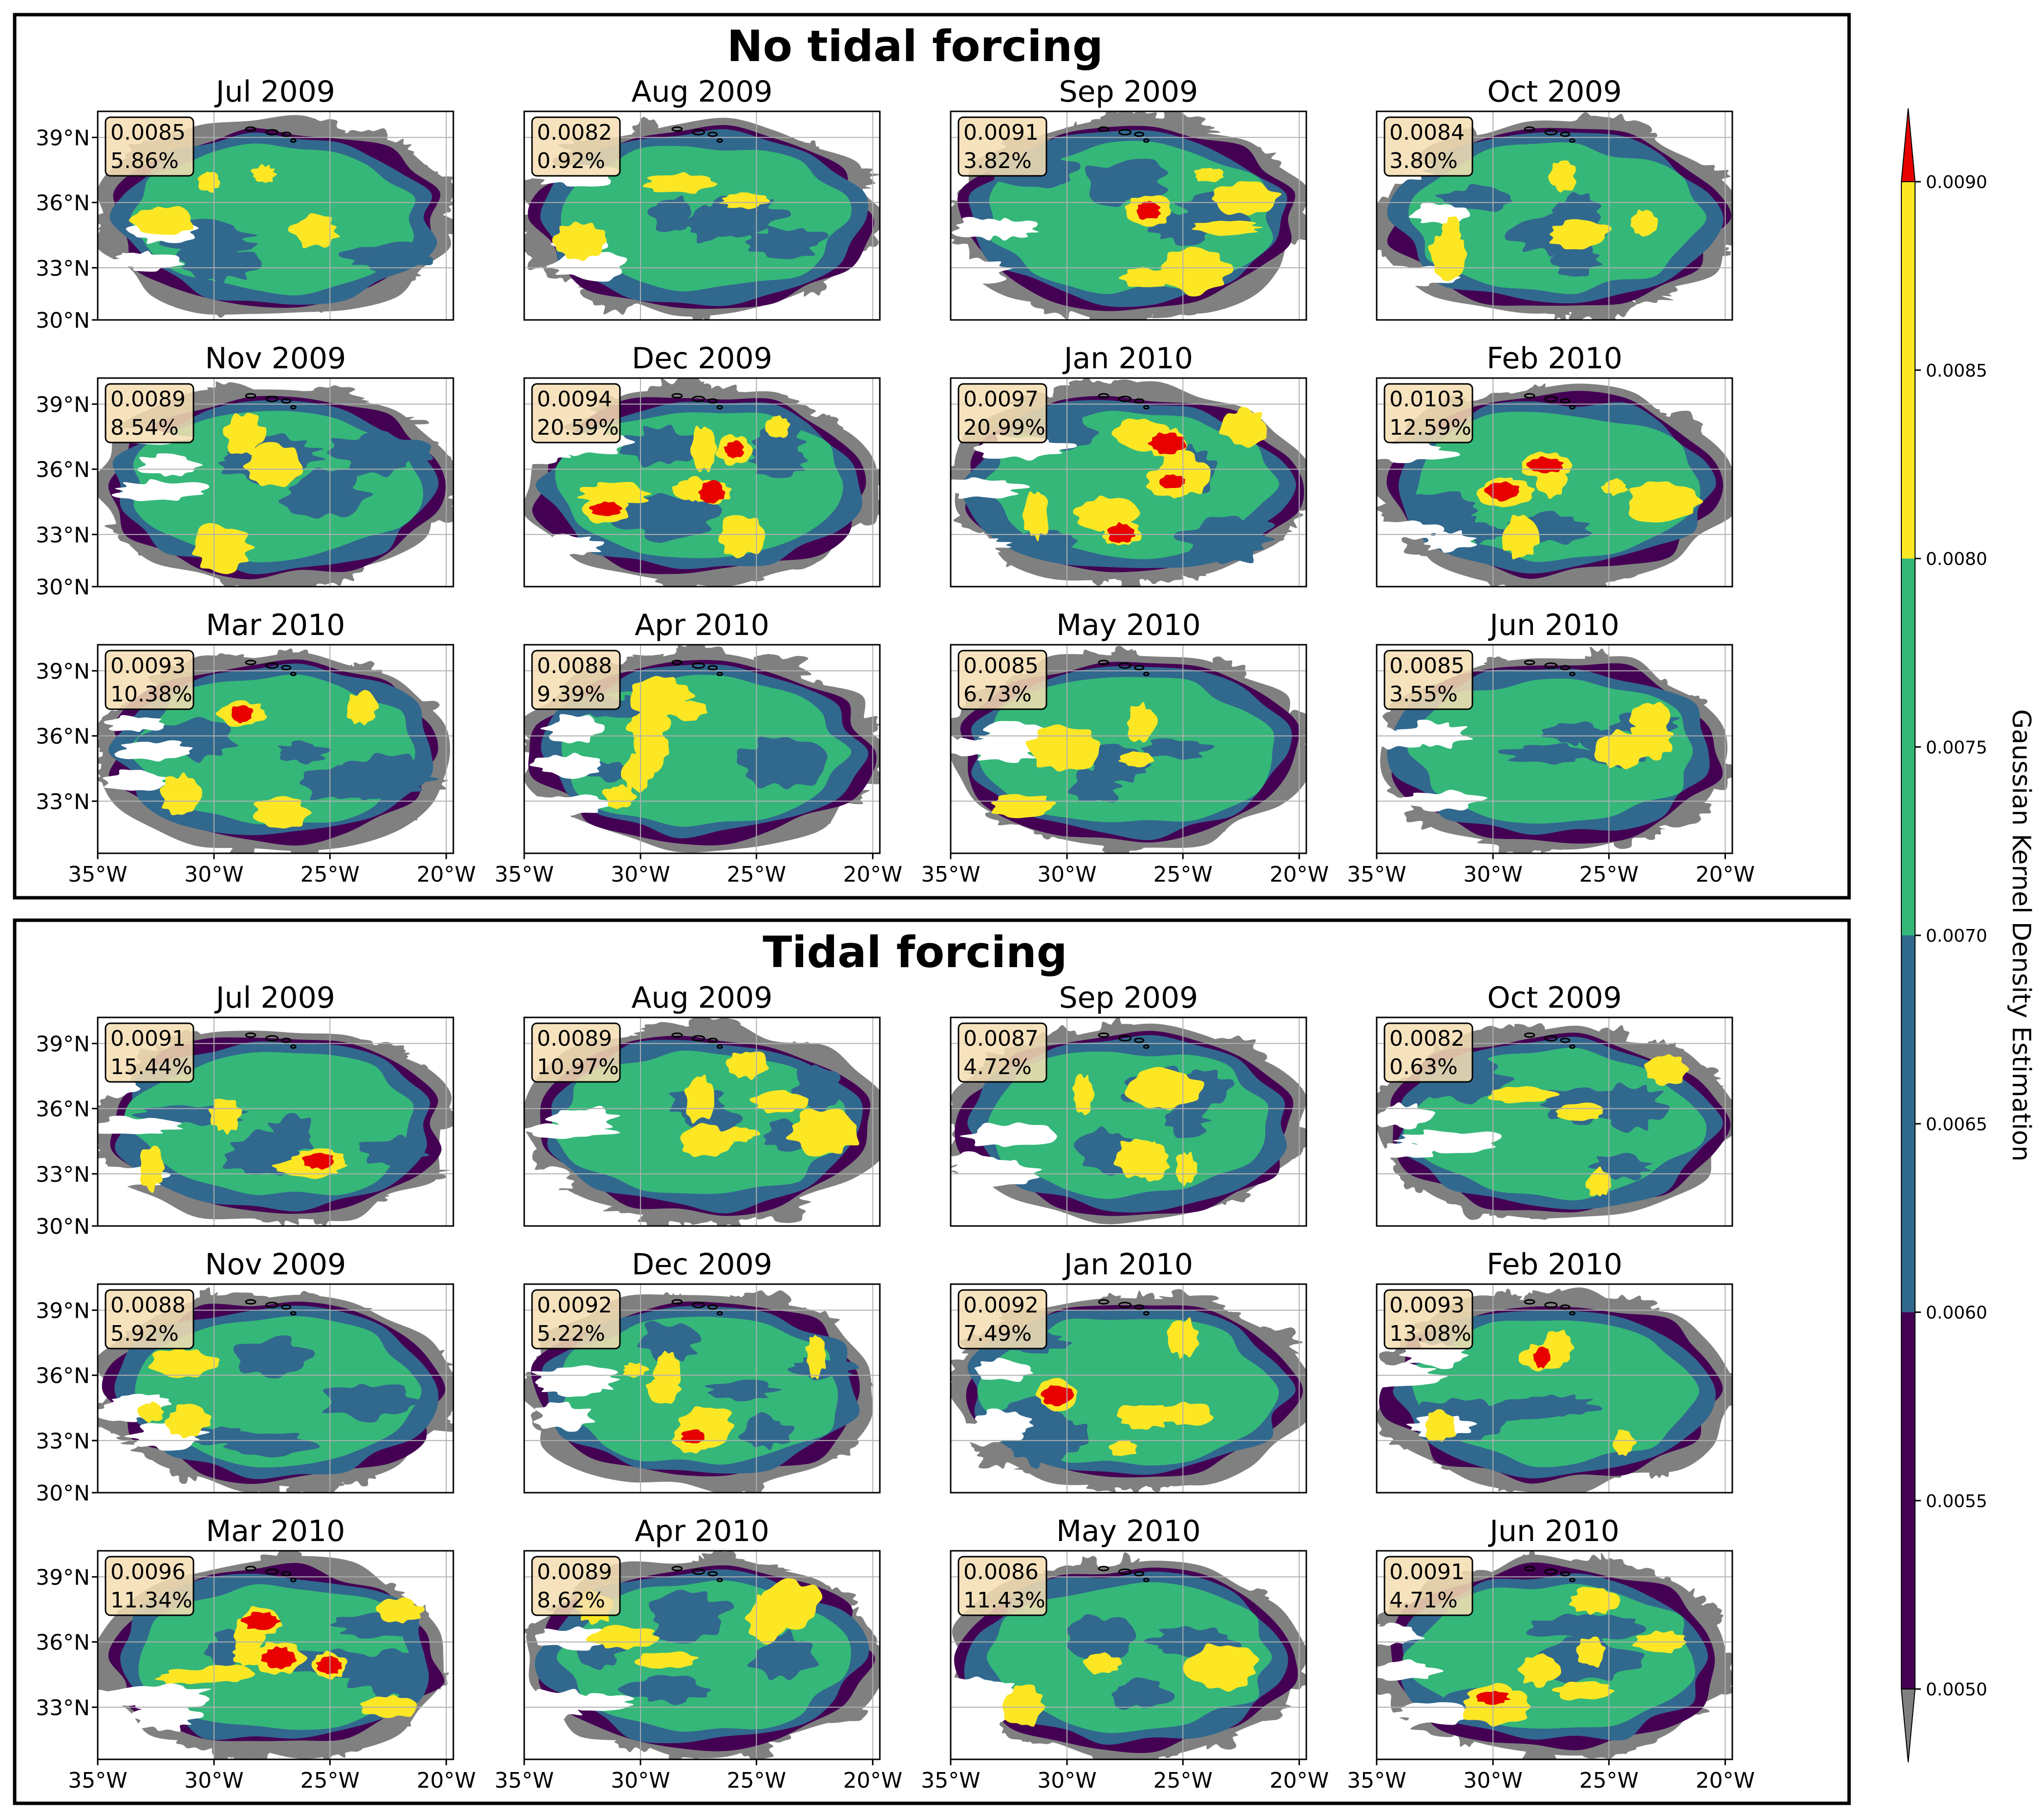 The image size is (2044, 1817). Describe the element at coordinates (571, 695) in the screenshot. I see `percent-value: 9.39%` at that location.